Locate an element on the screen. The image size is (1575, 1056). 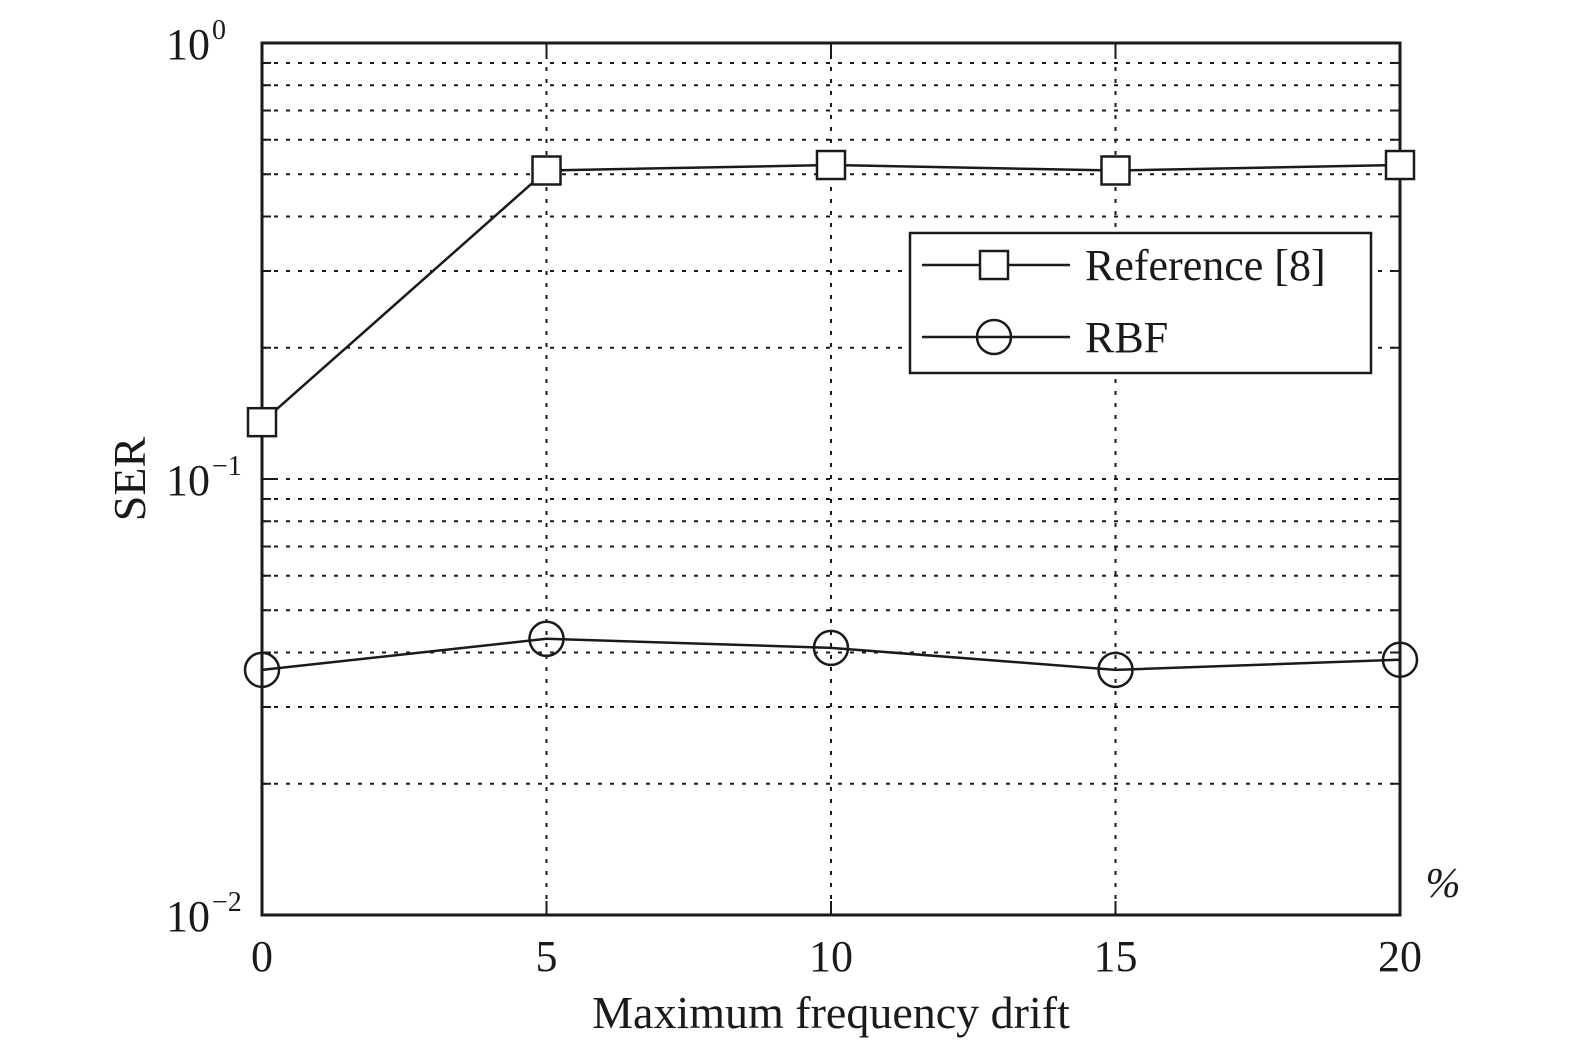
x-tick-label: 20 is located at coordinates (1400, 956).